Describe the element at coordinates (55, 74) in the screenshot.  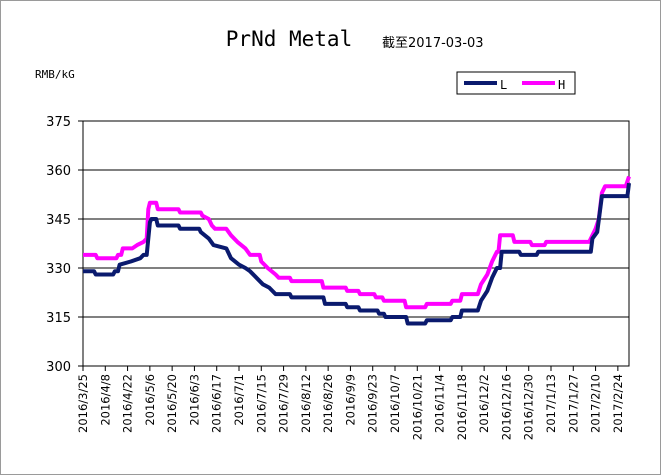
I see `y-axis-unit-label: RMB/kG` at that location.